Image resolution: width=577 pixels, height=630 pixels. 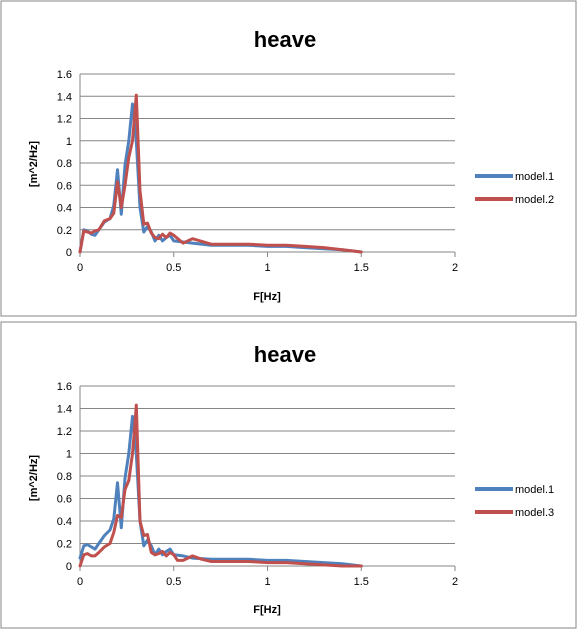 What do you see at coordinates (534, 200) in the screenshot?
I see `legend-label: model.2` at bounding box center [534, 200].